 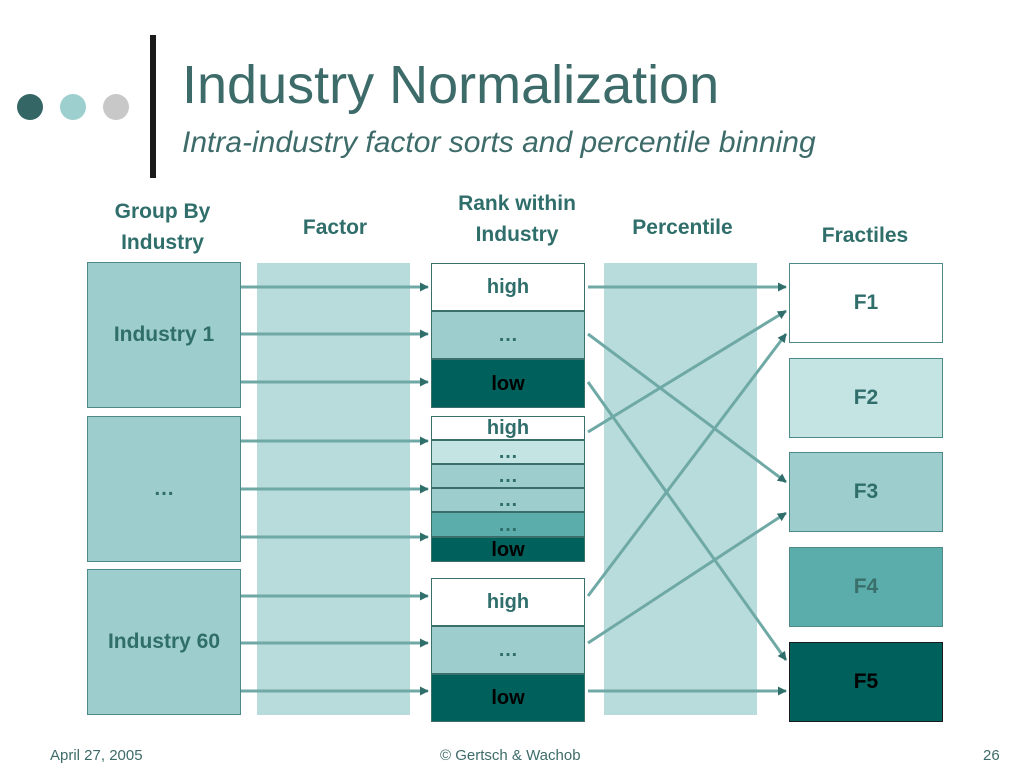 I want to click on industry-label: Industry 60, so click(x=164, y=641).